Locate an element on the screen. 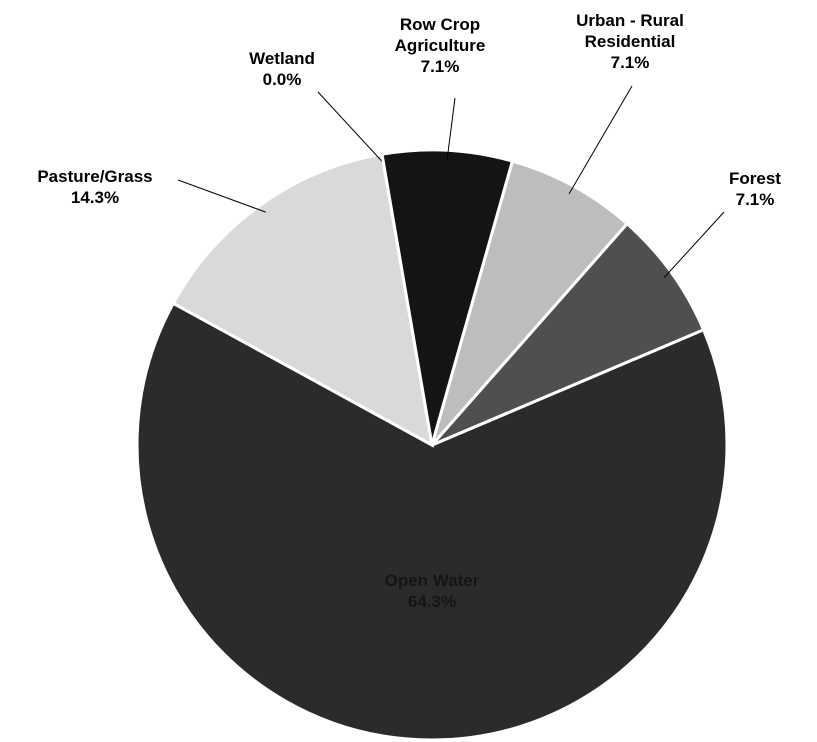  label-name: Row Crop Agriculture is located at coordinates (440, 35).